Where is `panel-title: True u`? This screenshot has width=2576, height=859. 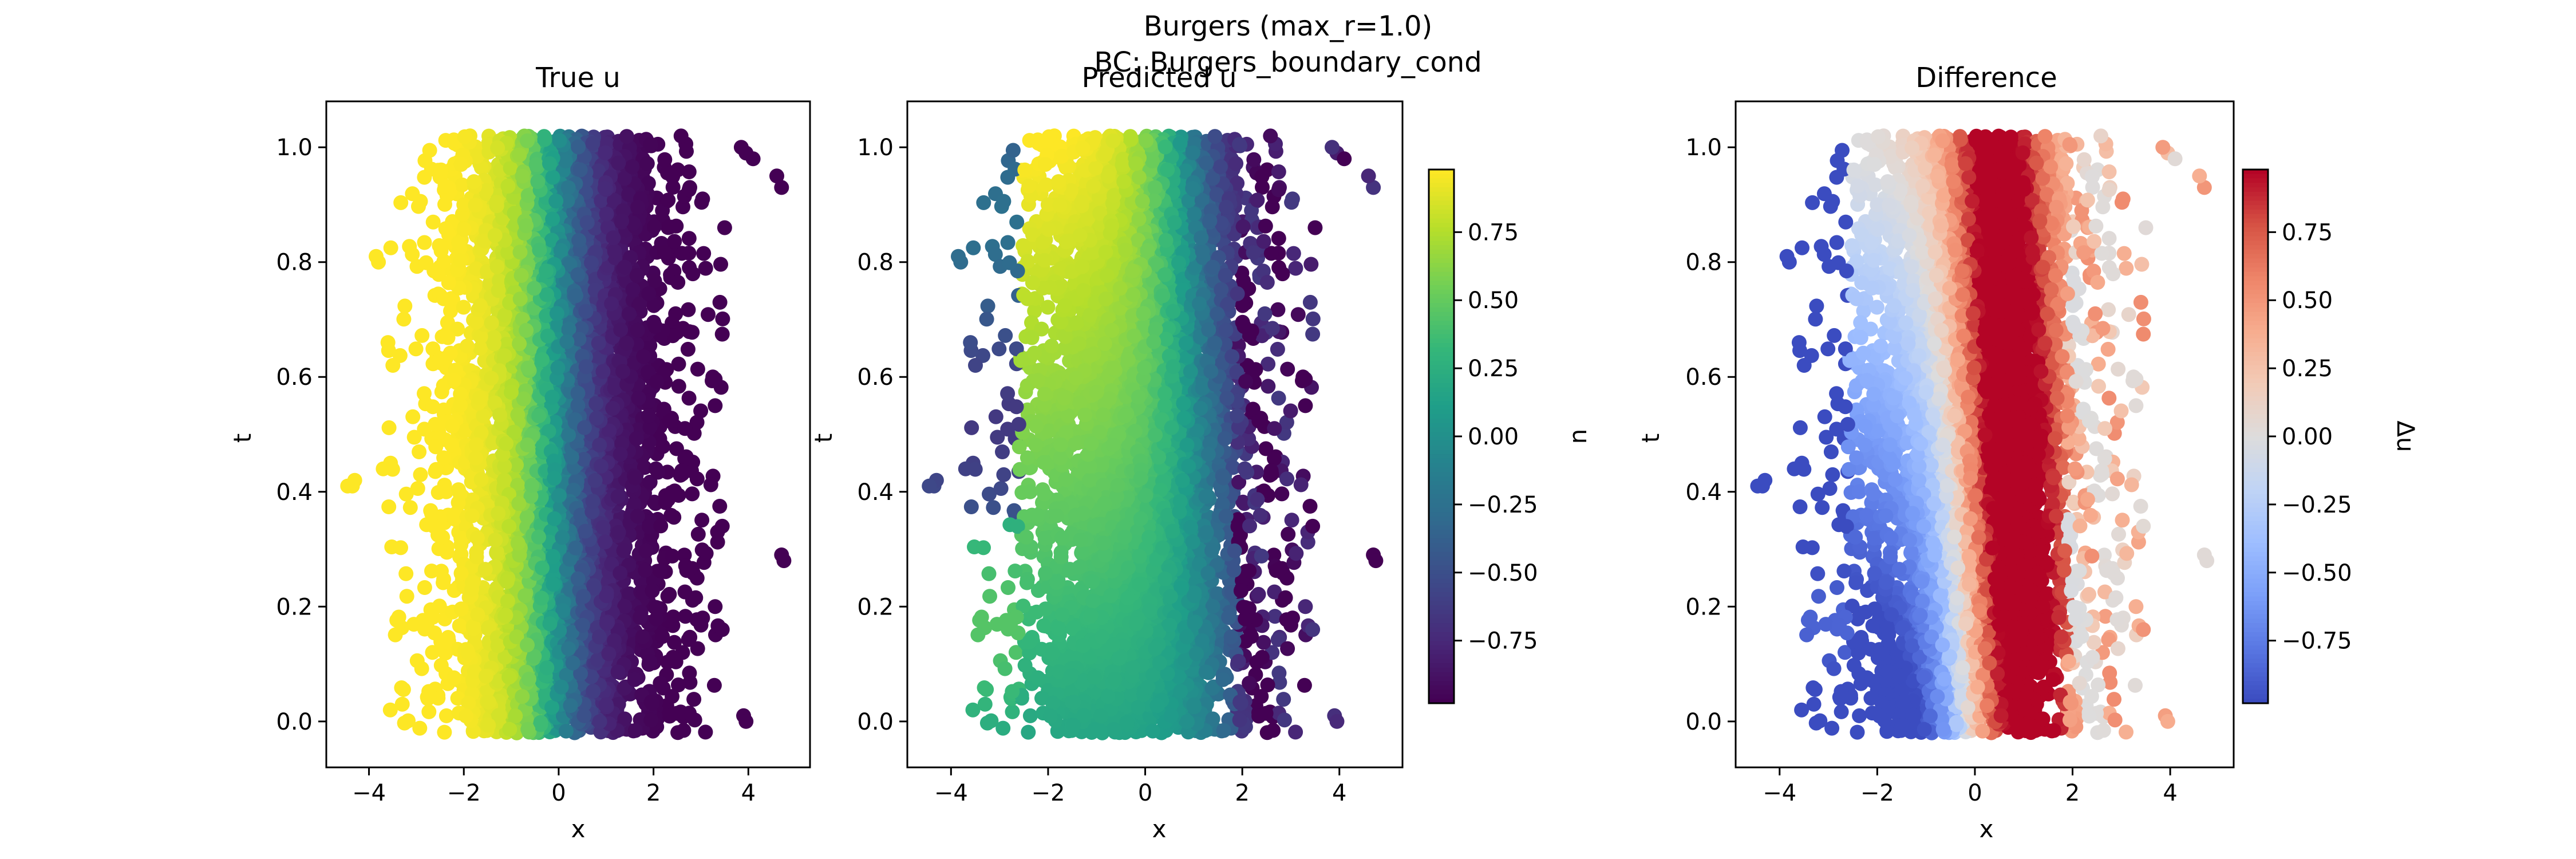 panel-title: True u is located at coordinates (578, 78).